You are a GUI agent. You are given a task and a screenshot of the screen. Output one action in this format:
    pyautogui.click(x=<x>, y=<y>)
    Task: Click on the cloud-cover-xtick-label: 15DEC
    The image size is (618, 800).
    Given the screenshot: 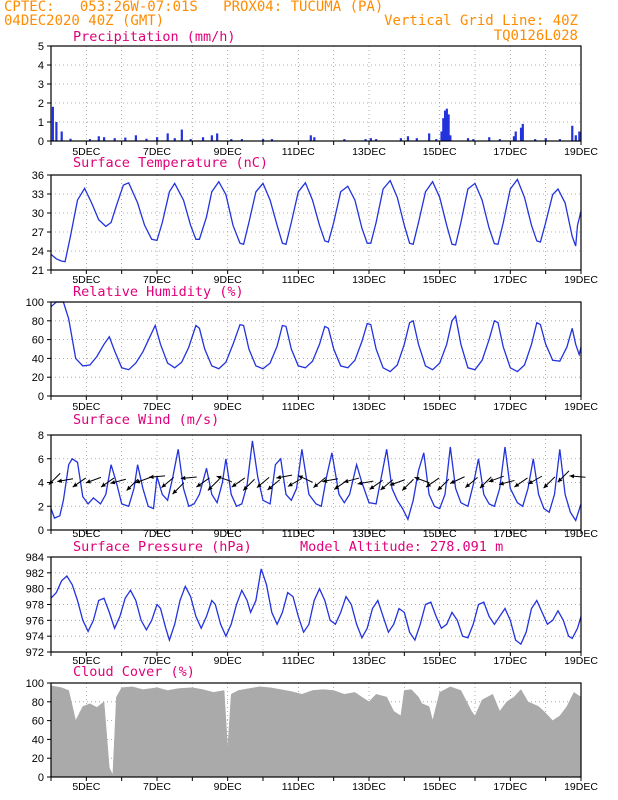 What is the action you would take?
    pyautogui.click(x=440, y=787)
    